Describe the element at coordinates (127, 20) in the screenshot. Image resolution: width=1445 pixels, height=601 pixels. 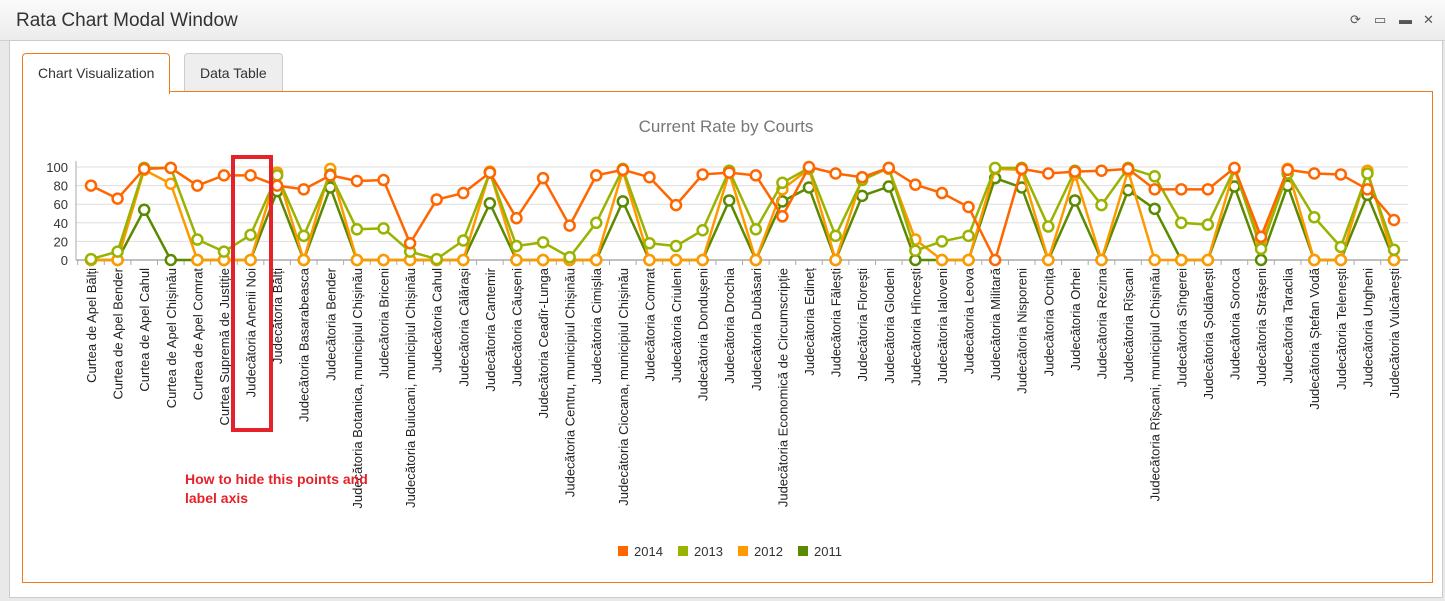
I see `window-title: Rata Chart Modal Window` at that location.